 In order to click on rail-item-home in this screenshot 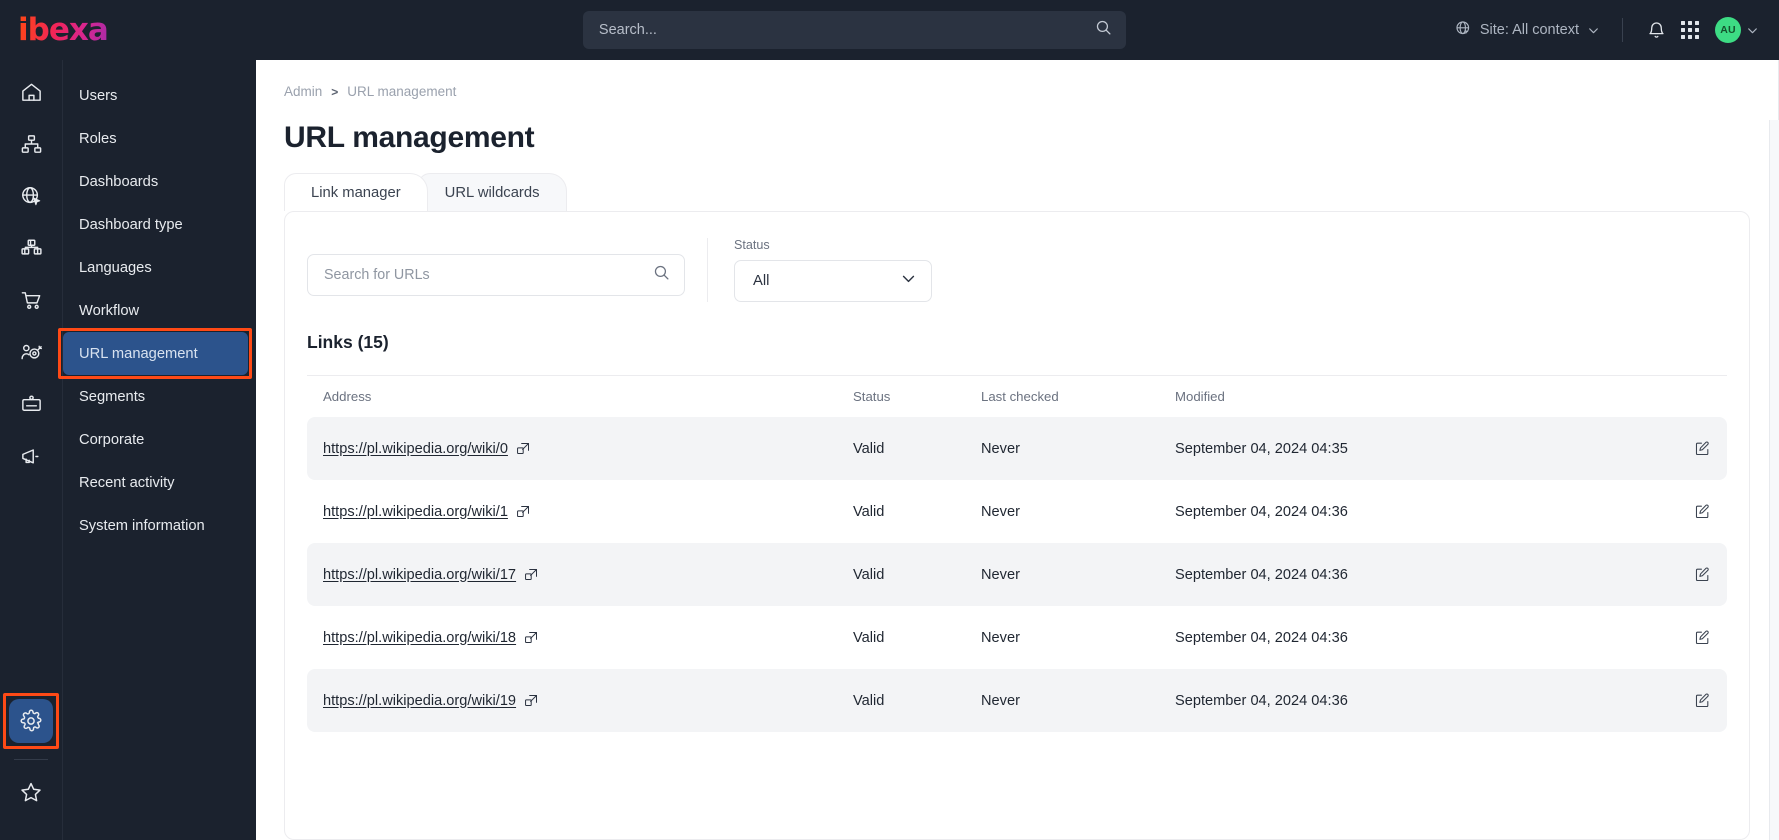, I will do `click(31, 92)`.